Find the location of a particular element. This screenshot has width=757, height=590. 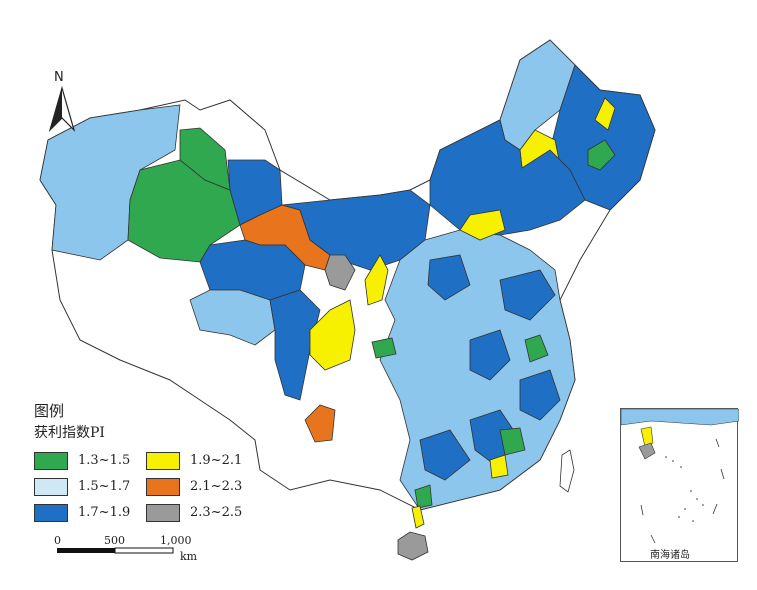

scale-unit: km is located at coordinates (189, 556).